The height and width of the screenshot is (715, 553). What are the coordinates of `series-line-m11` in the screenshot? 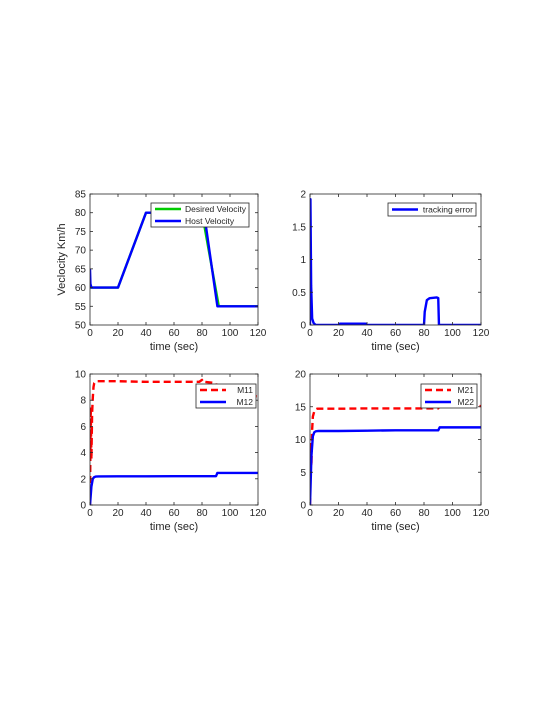 It's located at (174, 441).